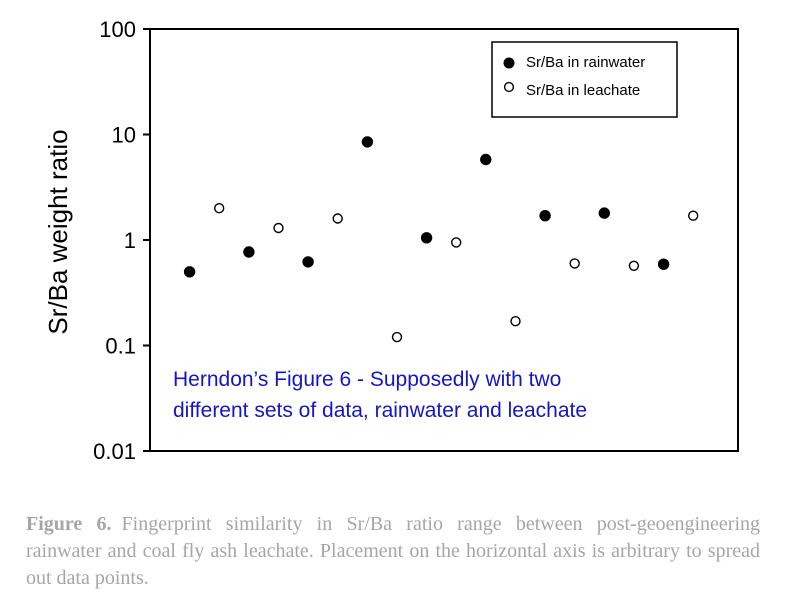  Describe the element at coordinates (117, 29) in the screenshot. I see `y-tick-label: 100` at that location.